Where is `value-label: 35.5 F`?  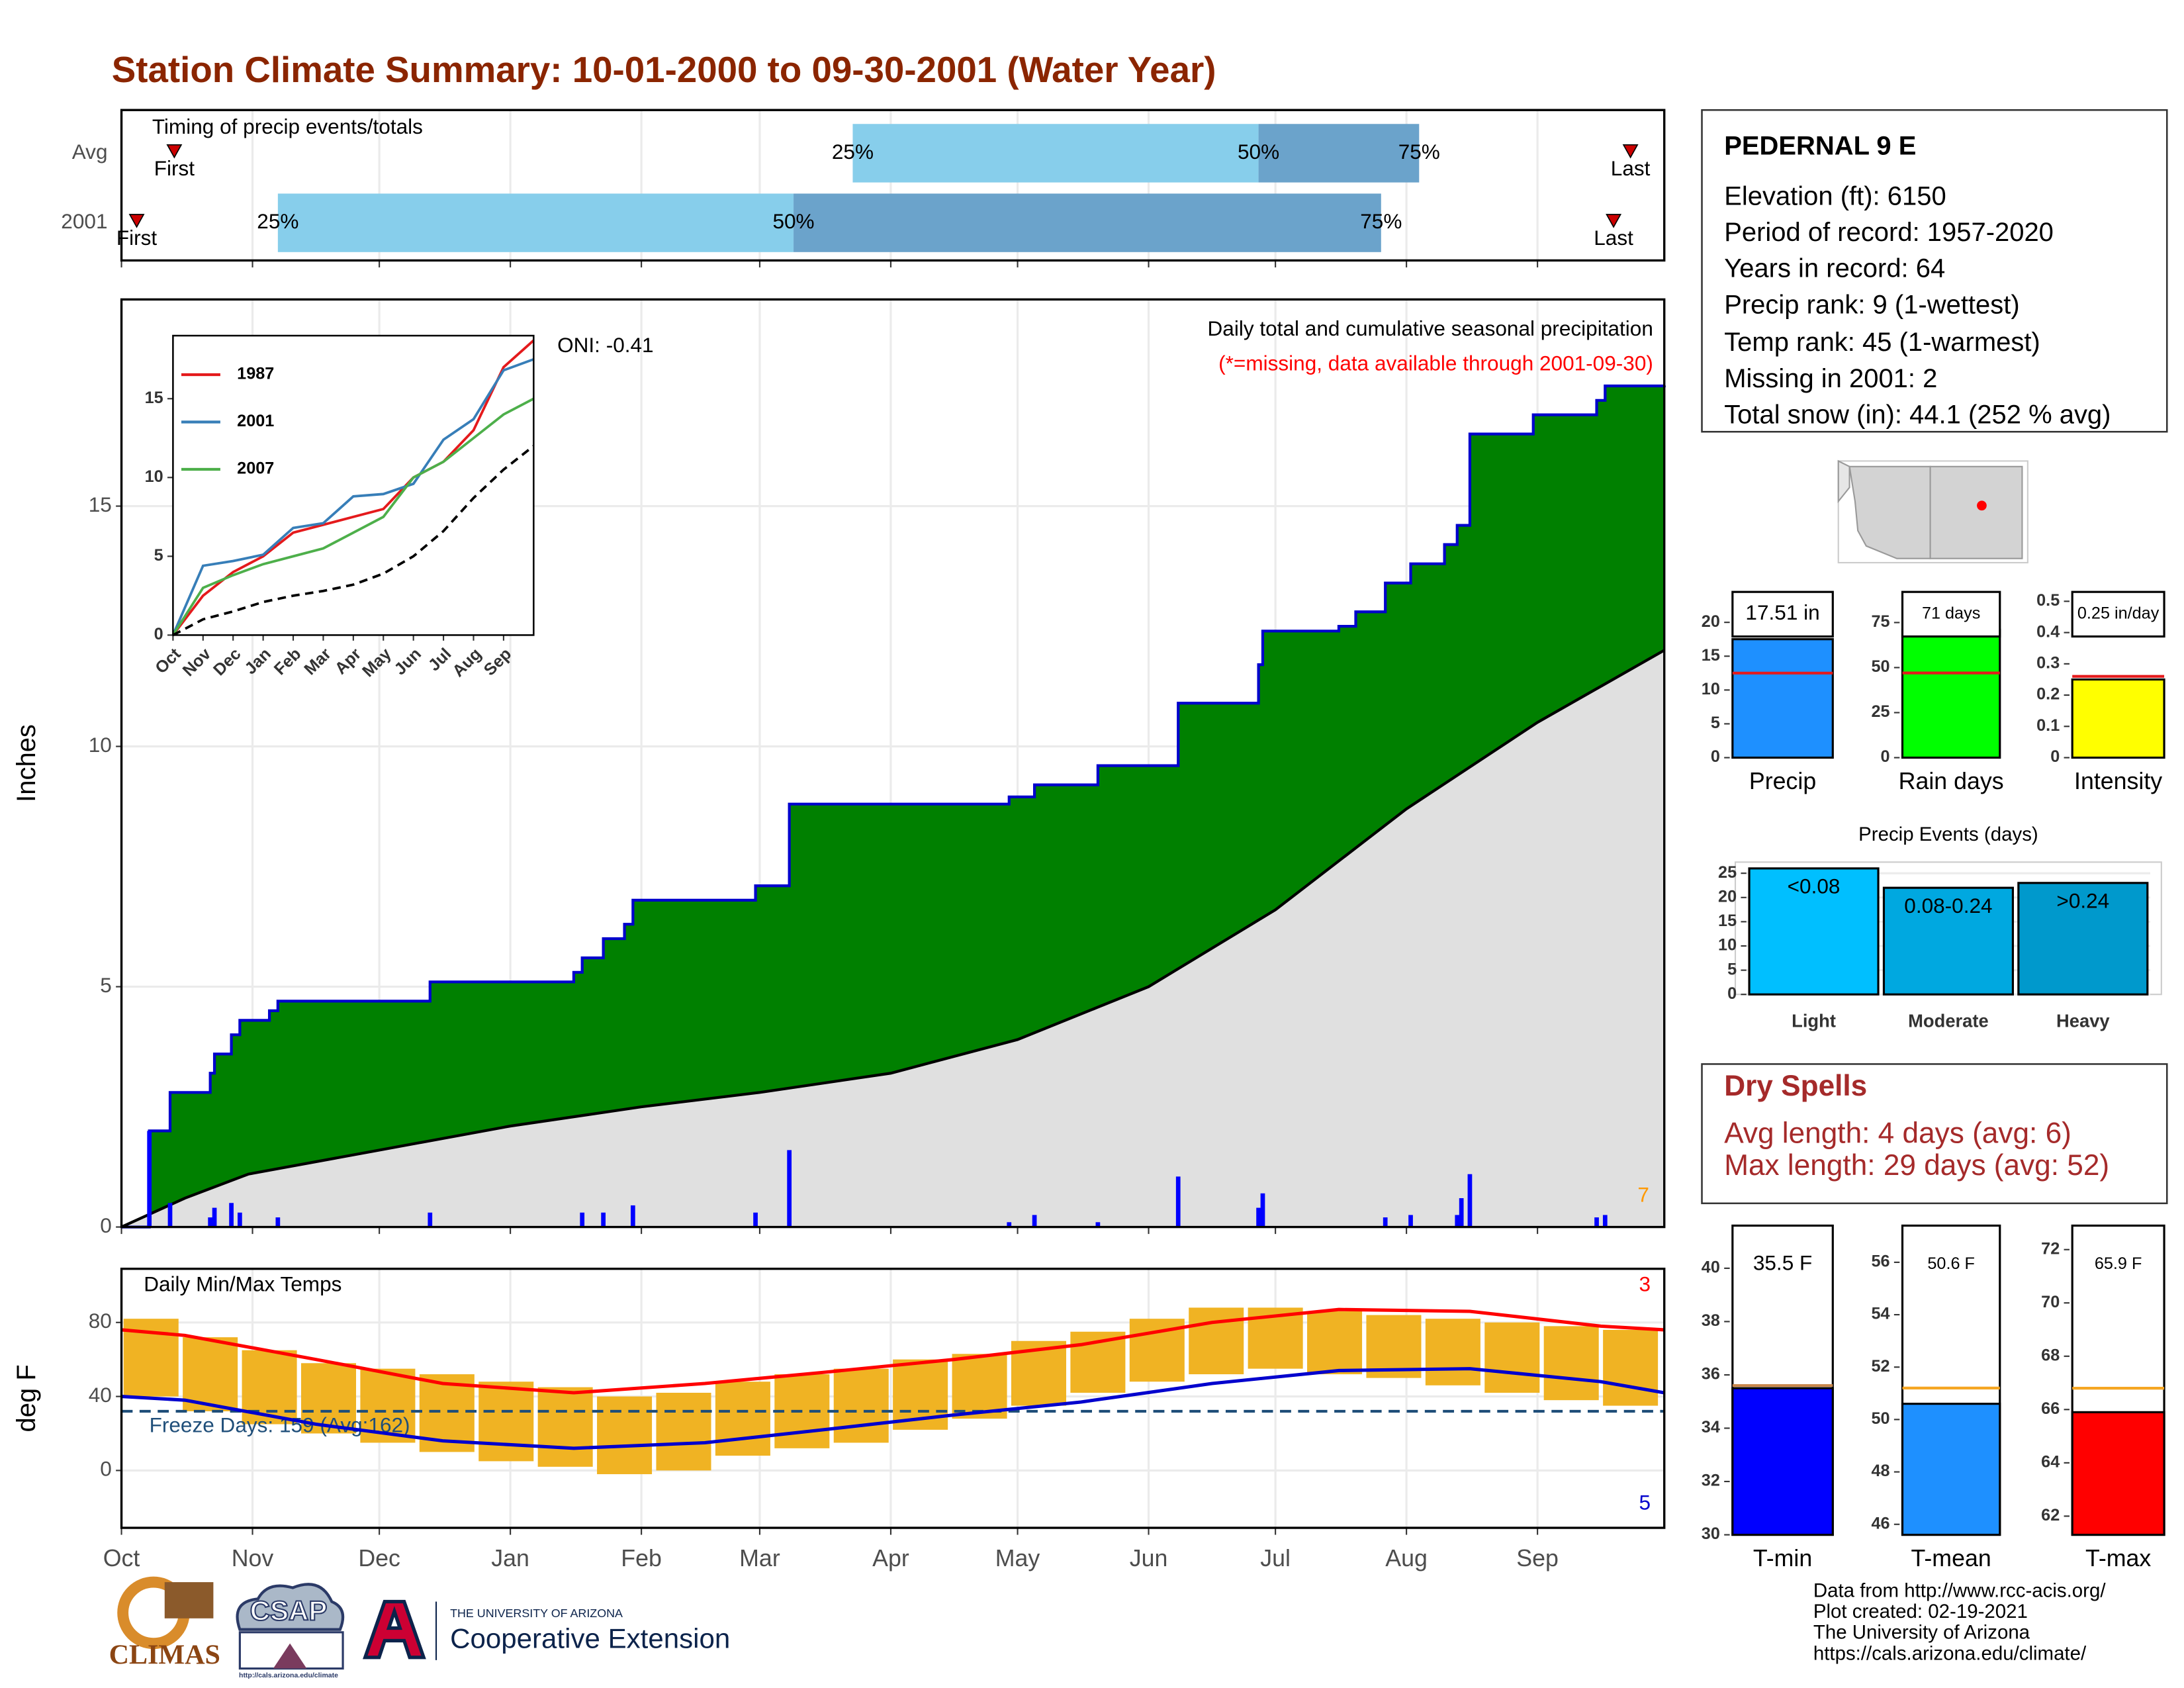 value-label: 35.5 F is located at coordinates (1783, 1263).